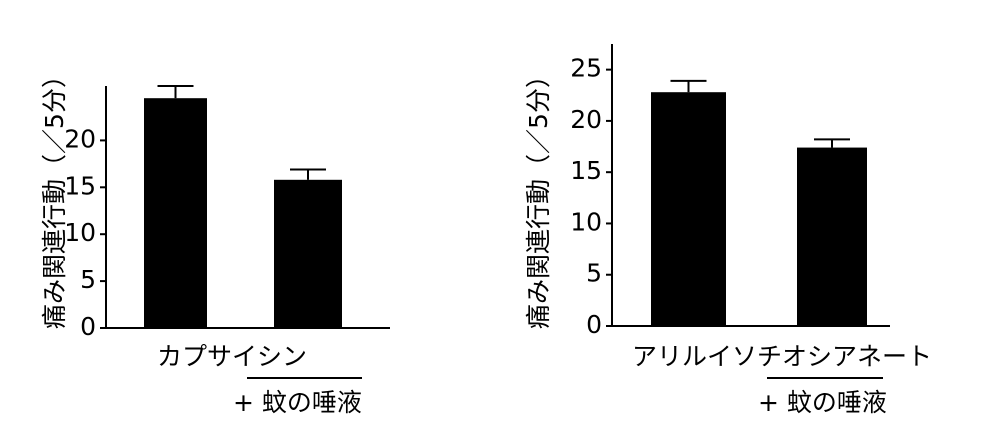 The width and height of the screenshot is (999, 425). Describe the element at coordinates (586, 68) in the screenshot. I see `y-tick-label: 25` at that location.